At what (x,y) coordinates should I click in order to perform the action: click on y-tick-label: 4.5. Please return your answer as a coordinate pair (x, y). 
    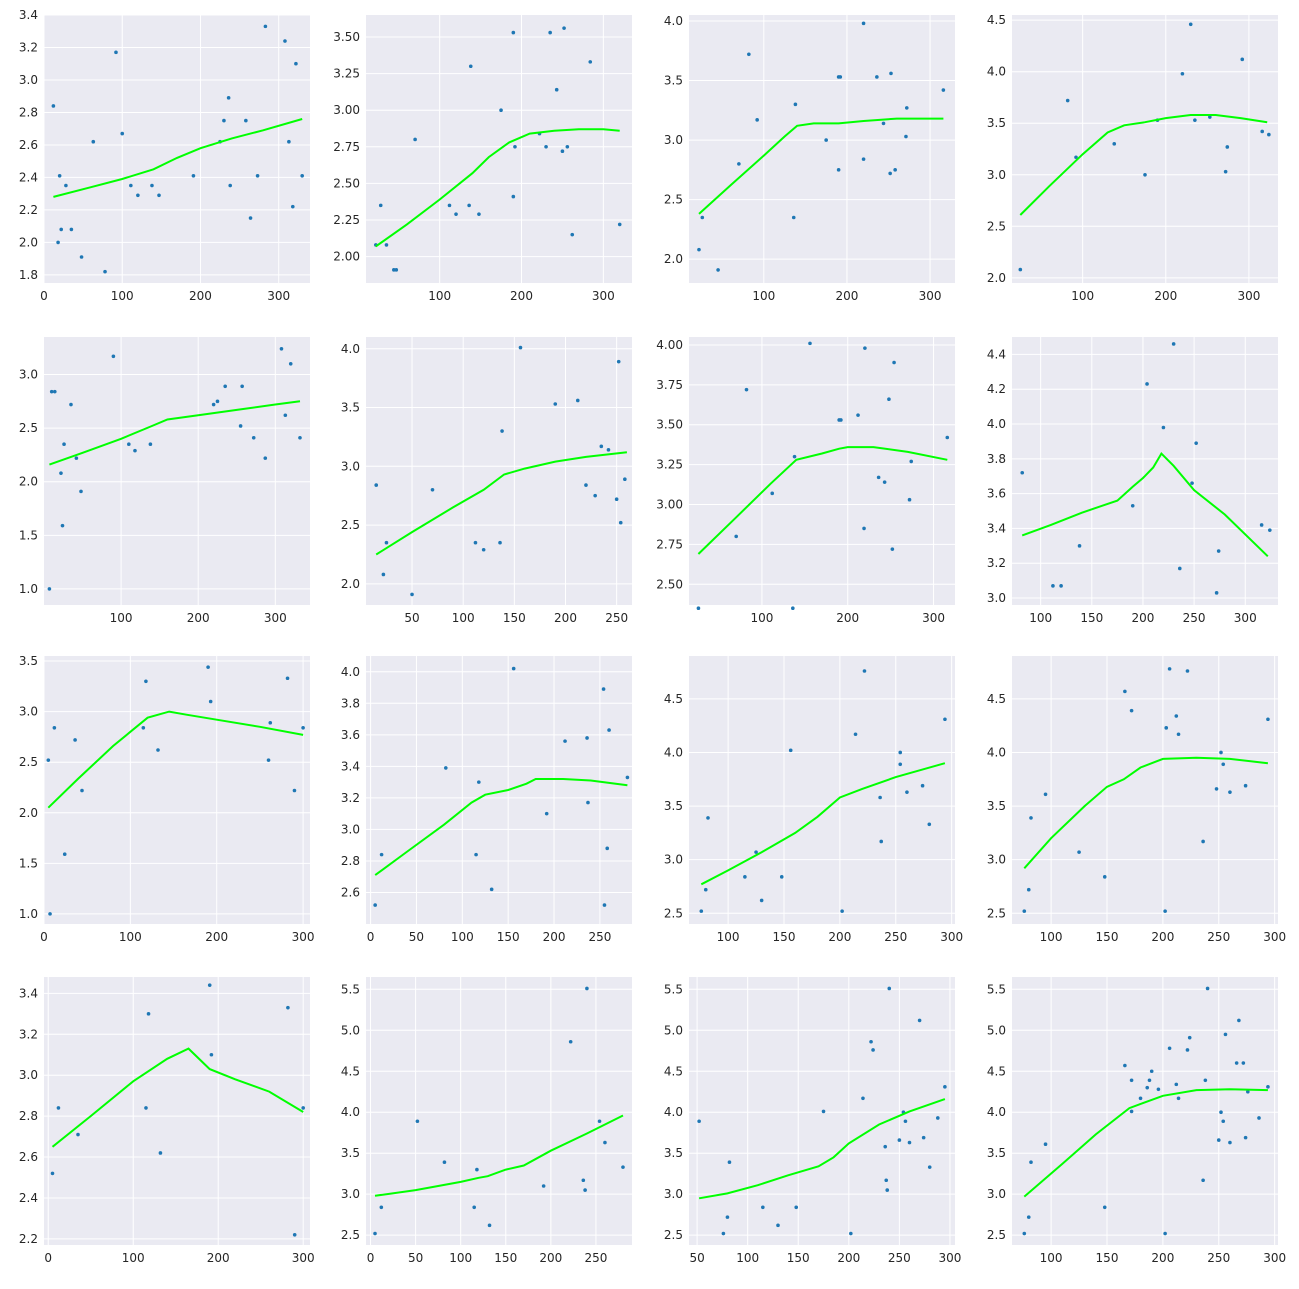
    Looking at the image, I should click on (996, 1071).